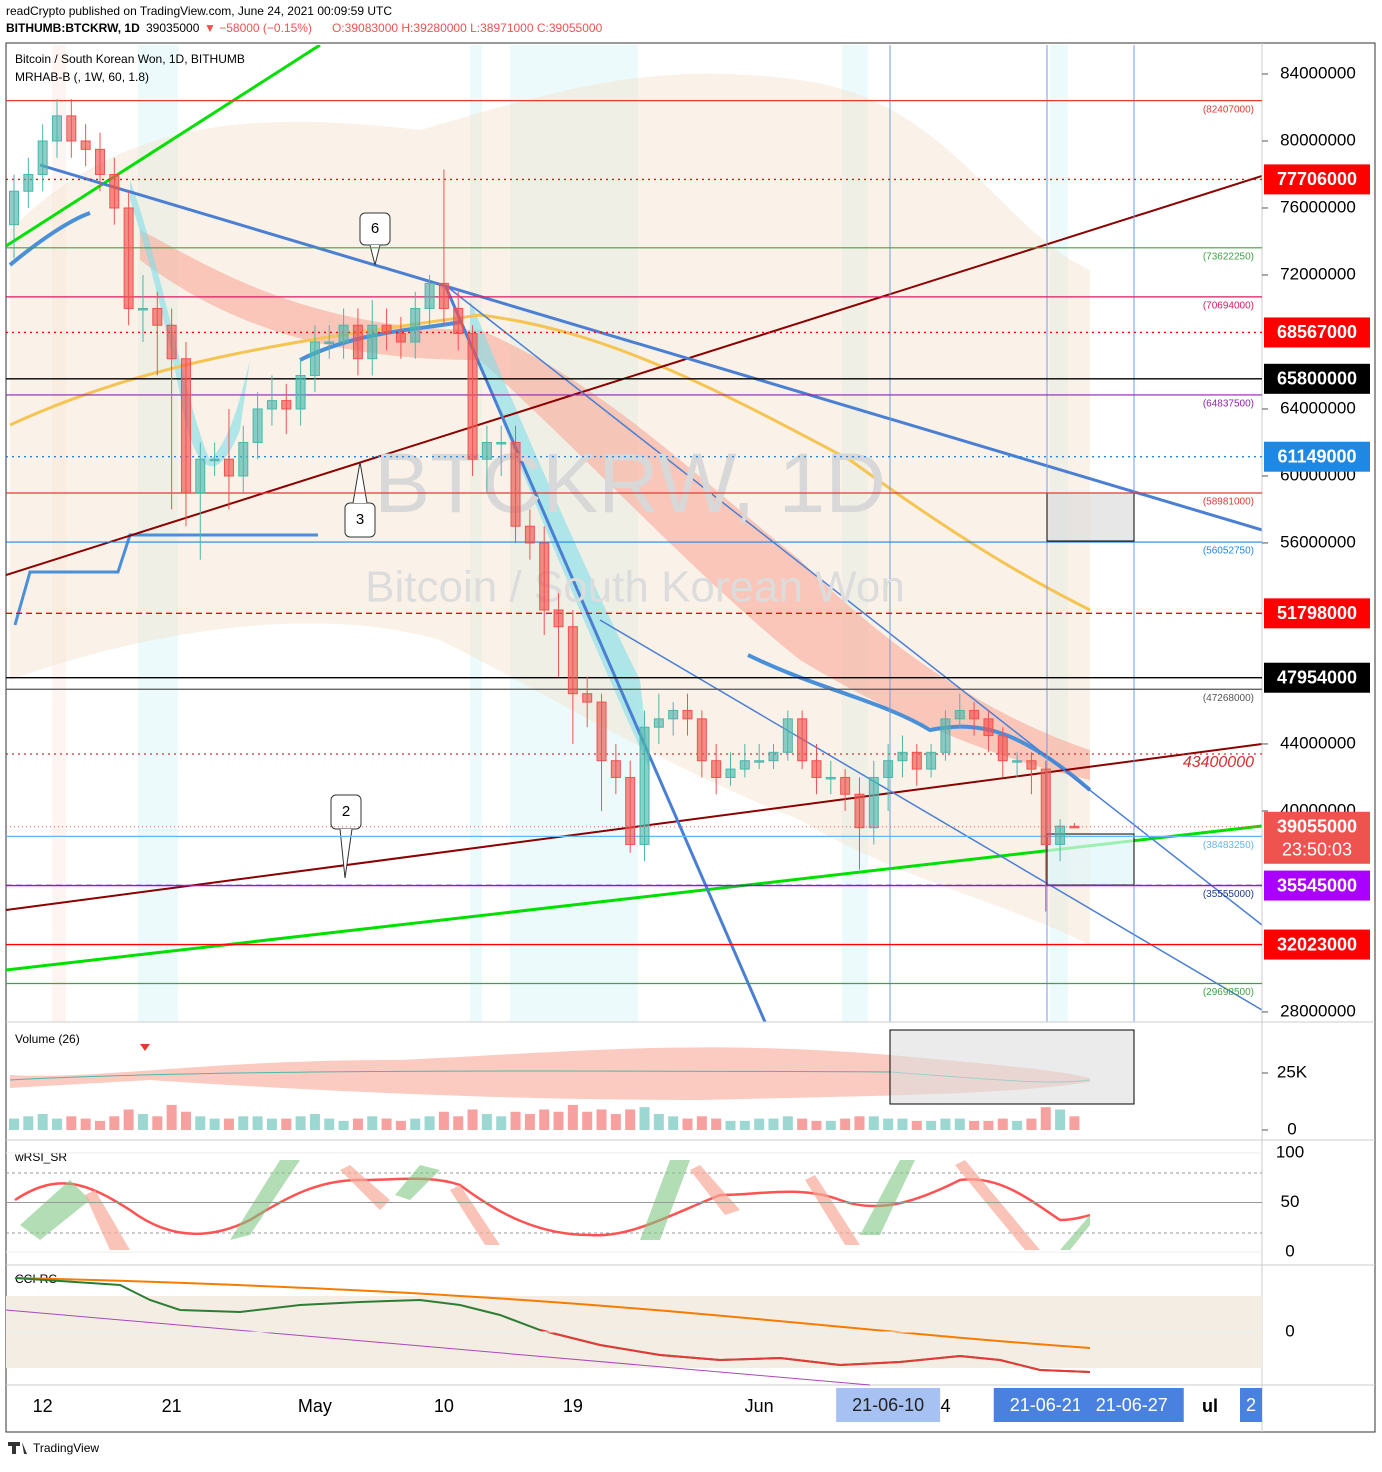 This screenshot has height=1472, width=1382. What do you see at coordinates (1318, 72) in the screenshot?
I see `y-tick-label: 84000000` at bounding box center [1318, 72].